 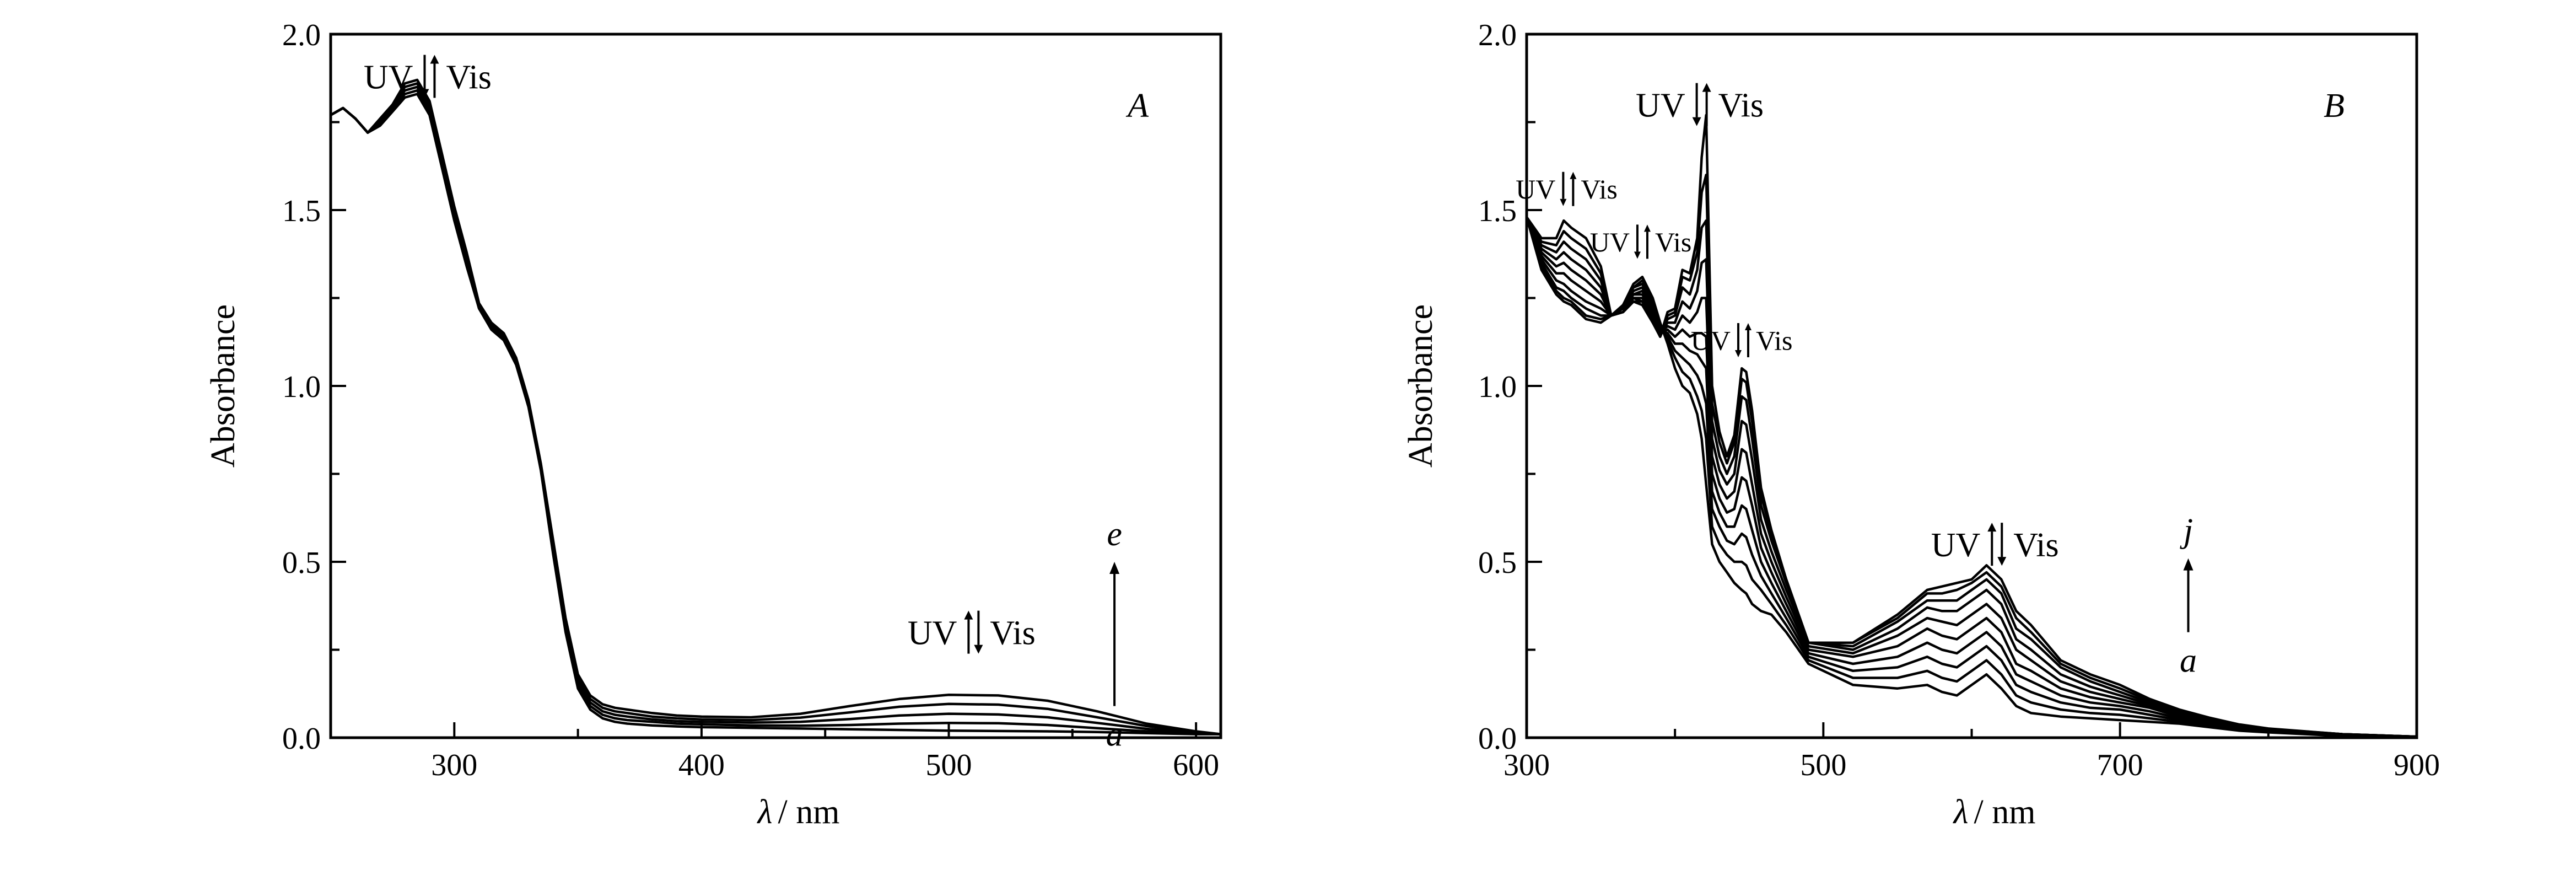 What do you see at coordinates (1114, 534) in the screenshot?
I see `series-order-end-label: e` at bounding box center [1114, 534].